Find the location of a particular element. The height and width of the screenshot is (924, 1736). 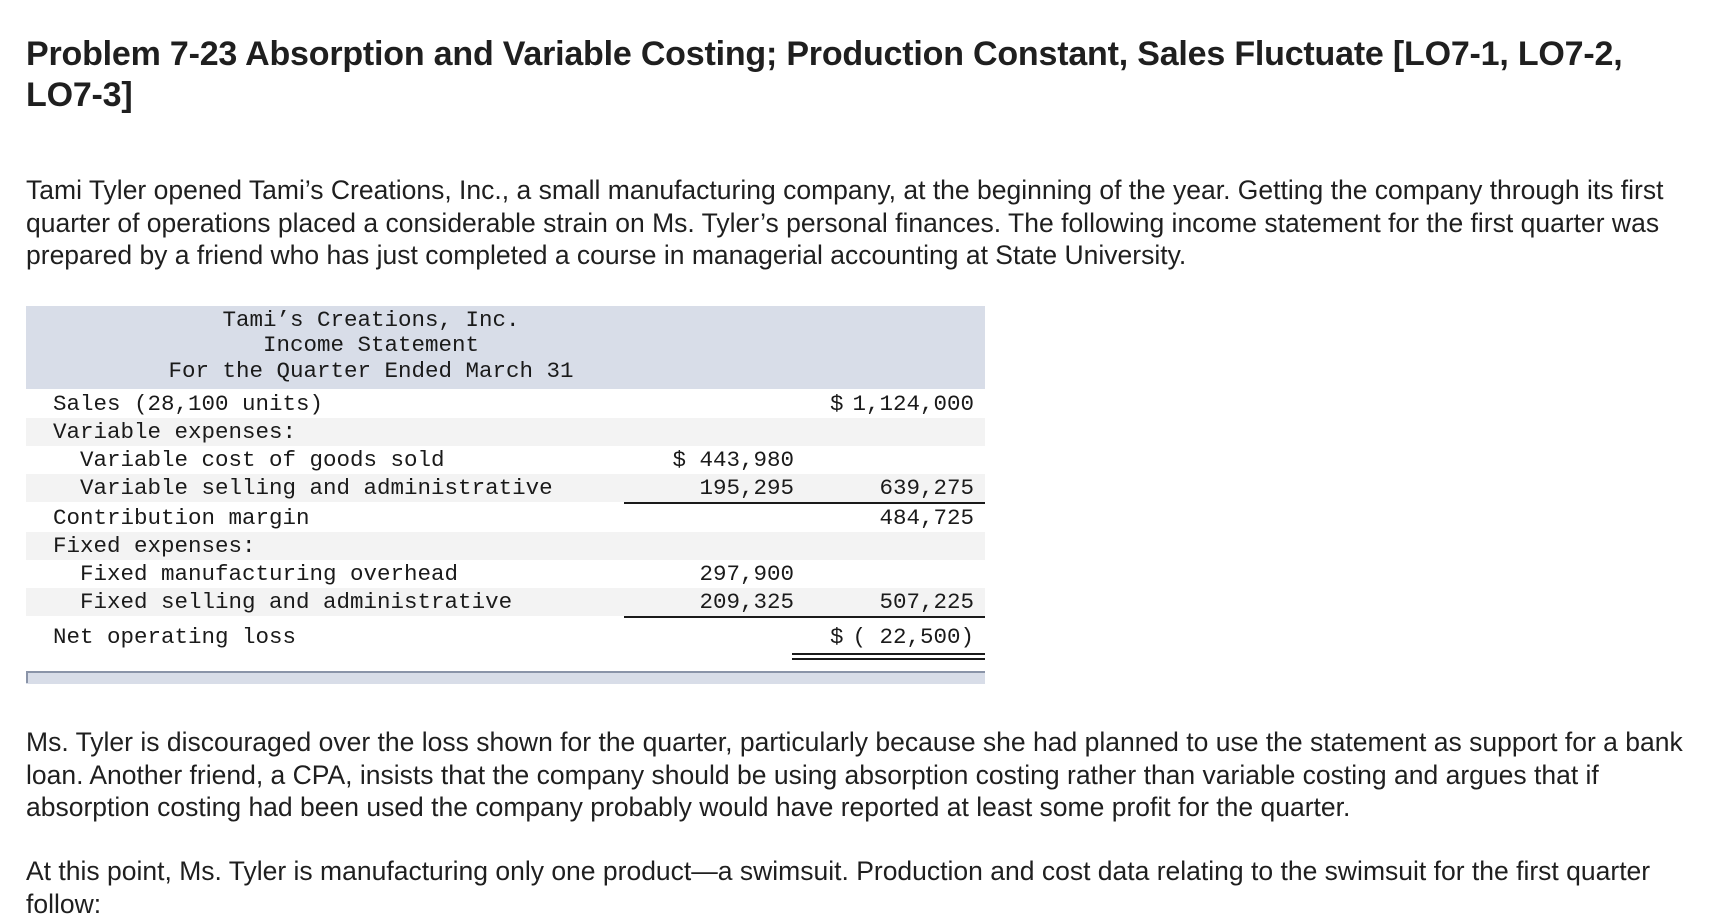

row-total: 639,275 is located at coordinates (926, 488).